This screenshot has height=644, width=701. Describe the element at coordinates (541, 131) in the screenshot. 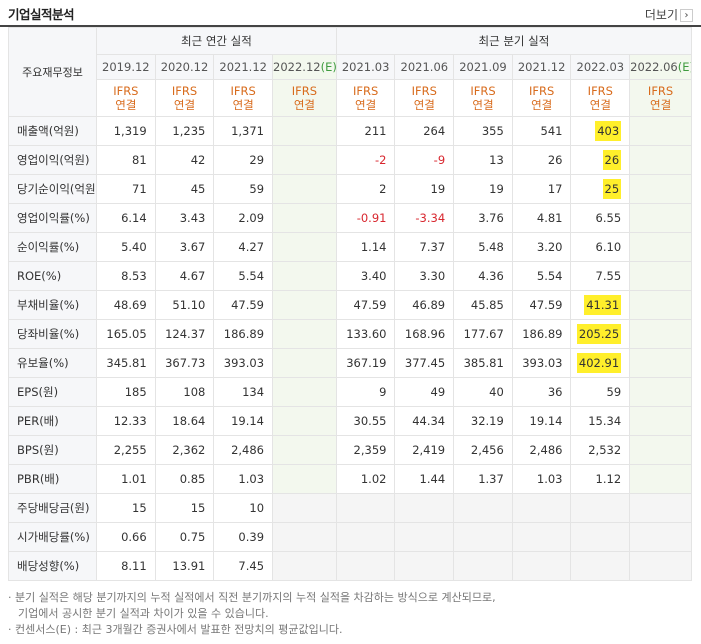

I see `table-cell: 541` at that location.